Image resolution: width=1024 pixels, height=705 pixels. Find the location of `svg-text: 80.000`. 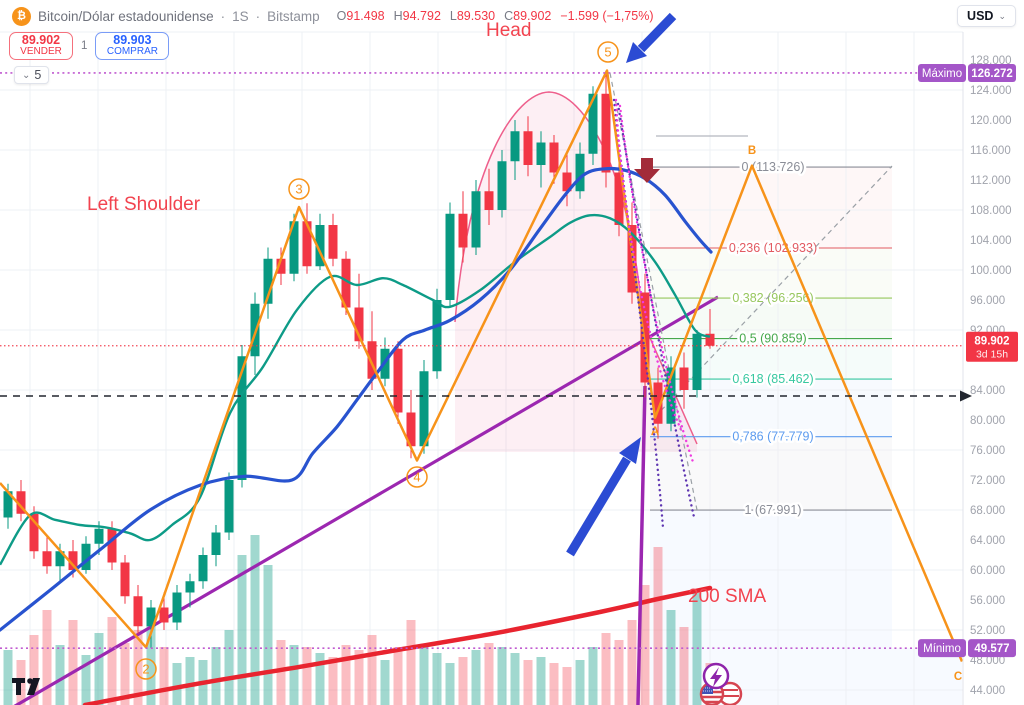

svg-text: 80.000 is located at coordinates (987, 421).